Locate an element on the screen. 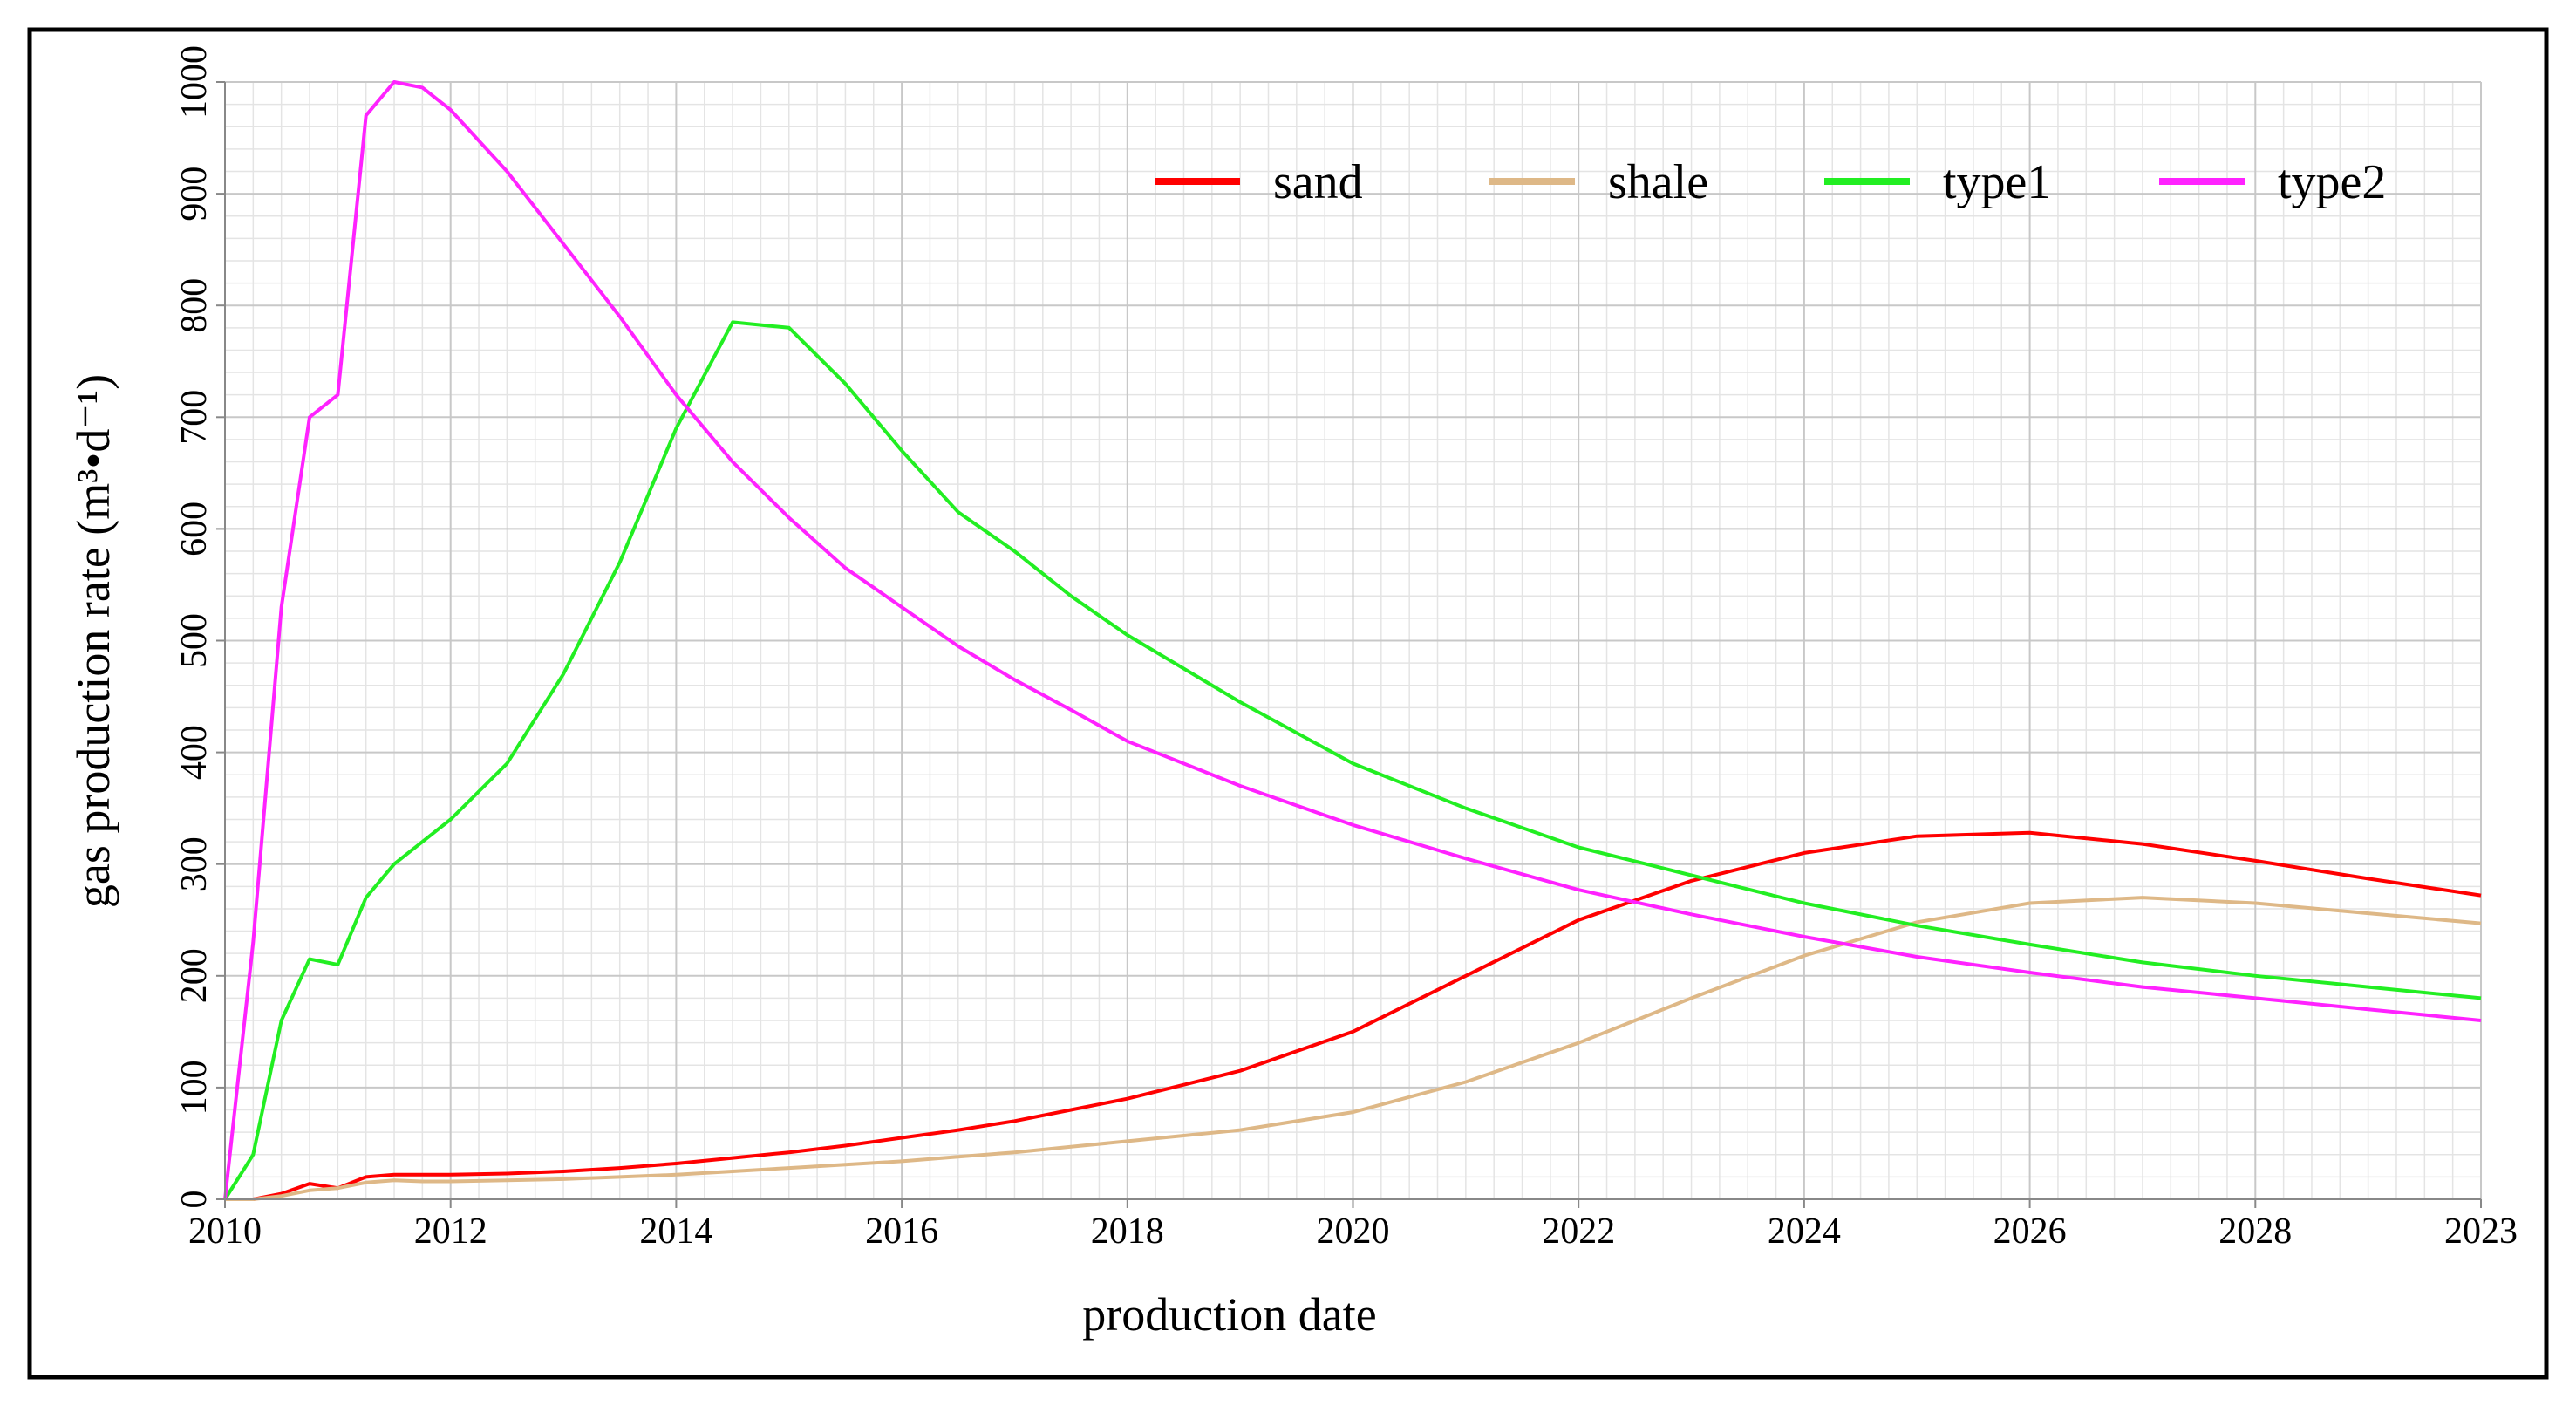  legend-label: shale is located at coordinates (1658, 182).